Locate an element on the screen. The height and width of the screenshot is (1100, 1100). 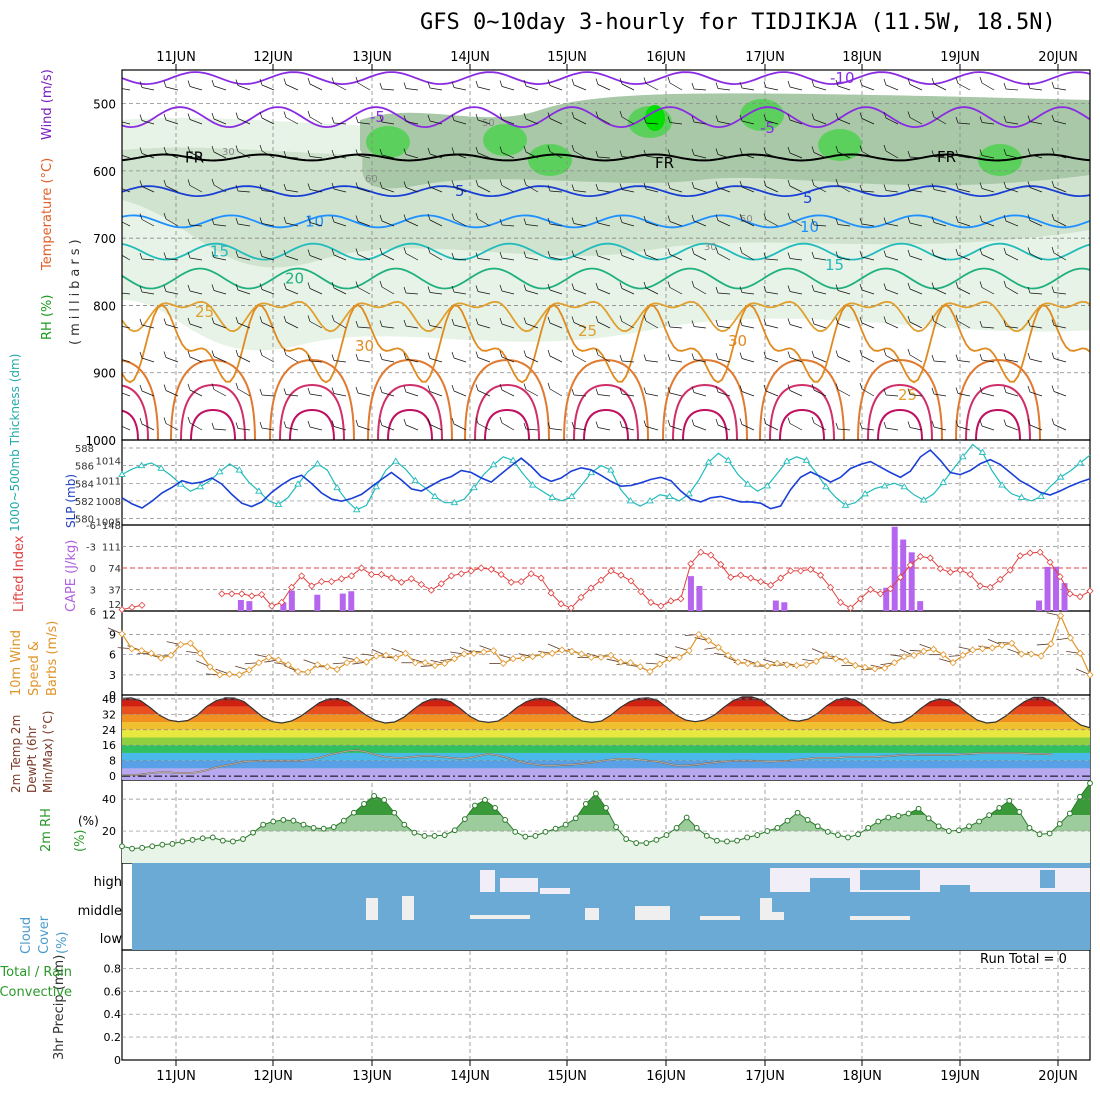
cloud-row-high: high is located at coordinates (108, 882).